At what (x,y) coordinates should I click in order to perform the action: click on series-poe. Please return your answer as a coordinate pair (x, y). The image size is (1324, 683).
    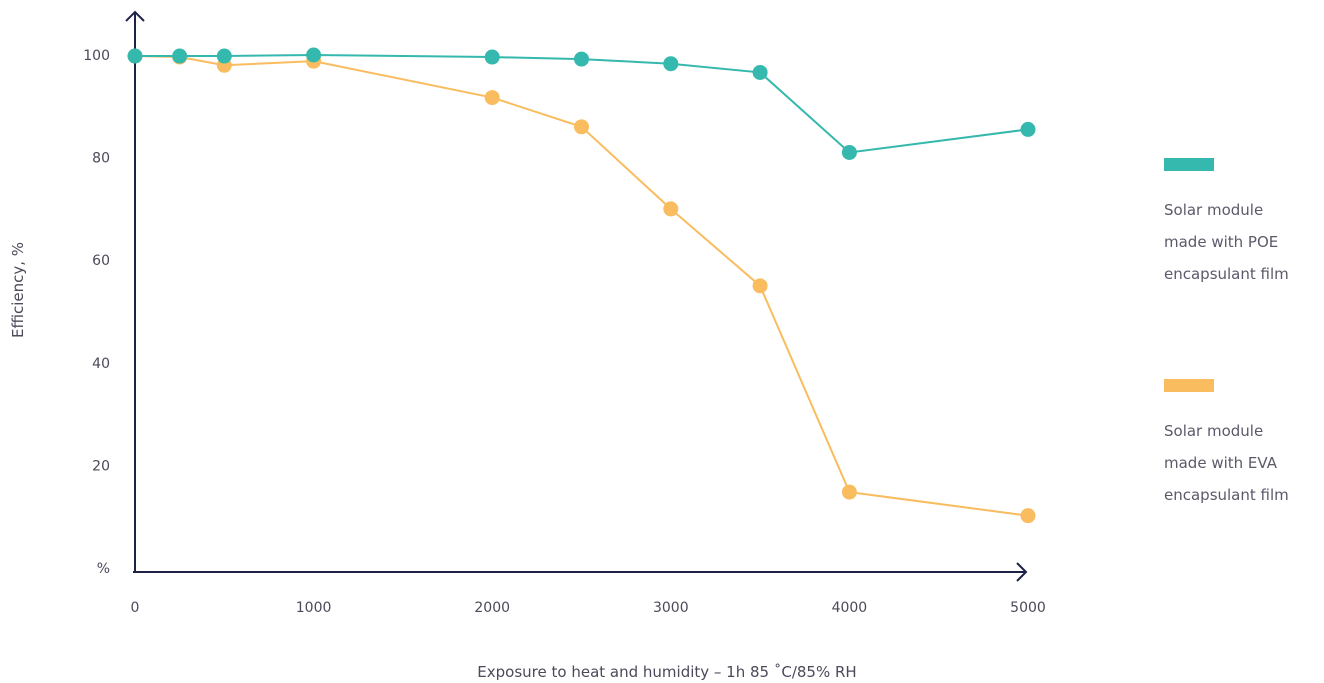
    Looking at the image, I should click on (581, 103).